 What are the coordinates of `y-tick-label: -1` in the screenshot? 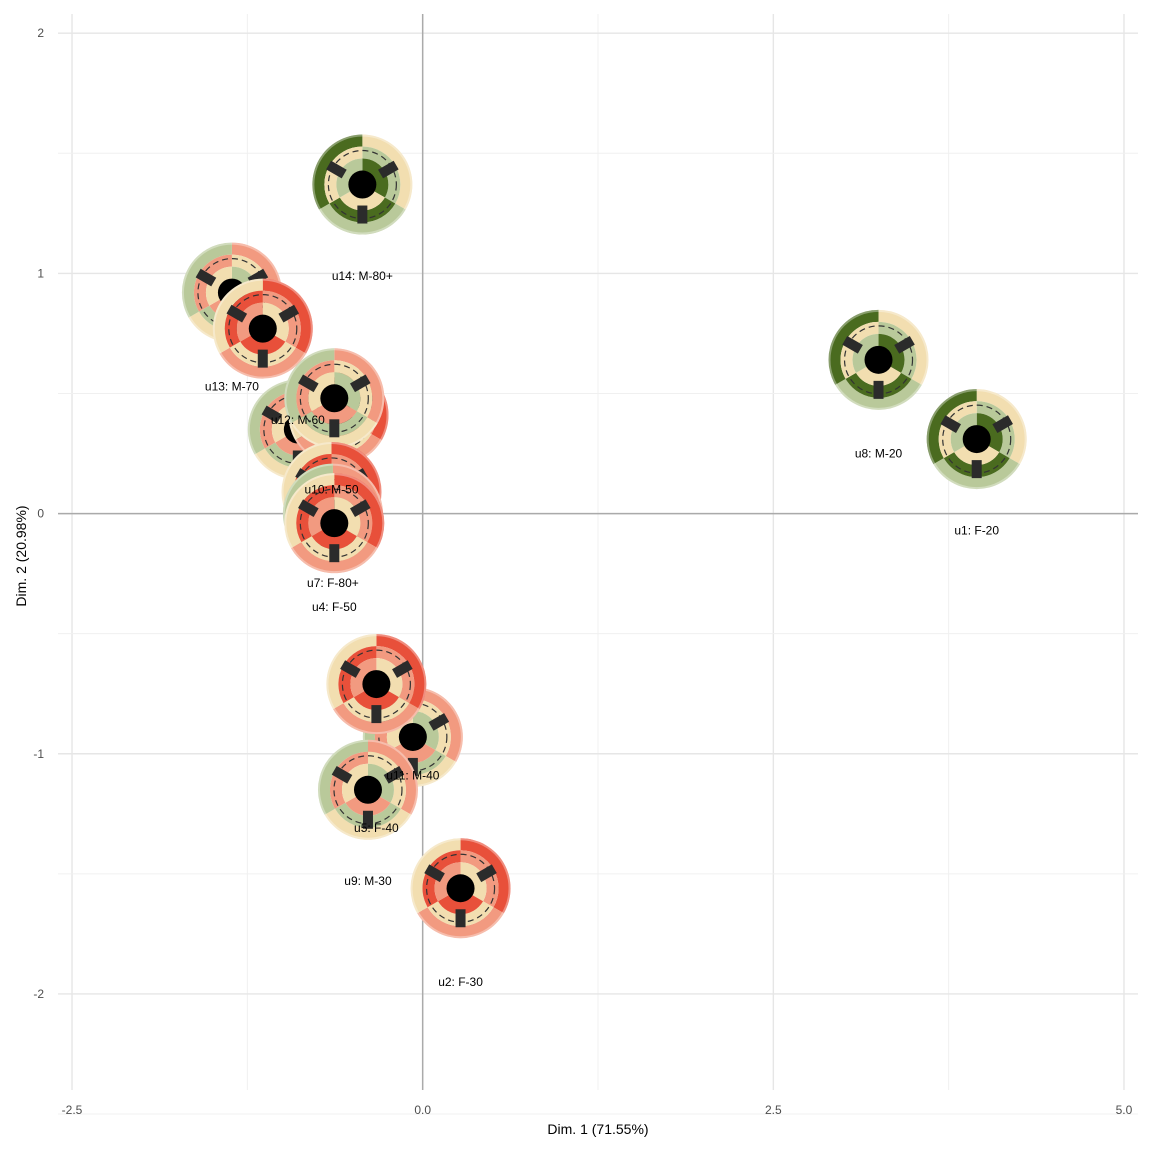 It's located at (38, 754).